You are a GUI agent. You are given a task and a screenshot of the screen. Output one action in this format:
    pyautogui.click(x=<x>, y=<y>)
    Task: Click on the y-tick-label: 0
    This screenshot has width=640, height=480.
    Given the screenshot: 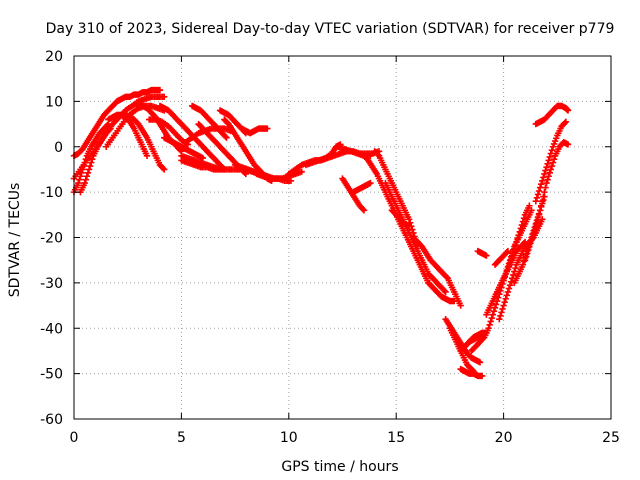 What is the action you would take?
    pyautogui.click(x=58, y=148)
    